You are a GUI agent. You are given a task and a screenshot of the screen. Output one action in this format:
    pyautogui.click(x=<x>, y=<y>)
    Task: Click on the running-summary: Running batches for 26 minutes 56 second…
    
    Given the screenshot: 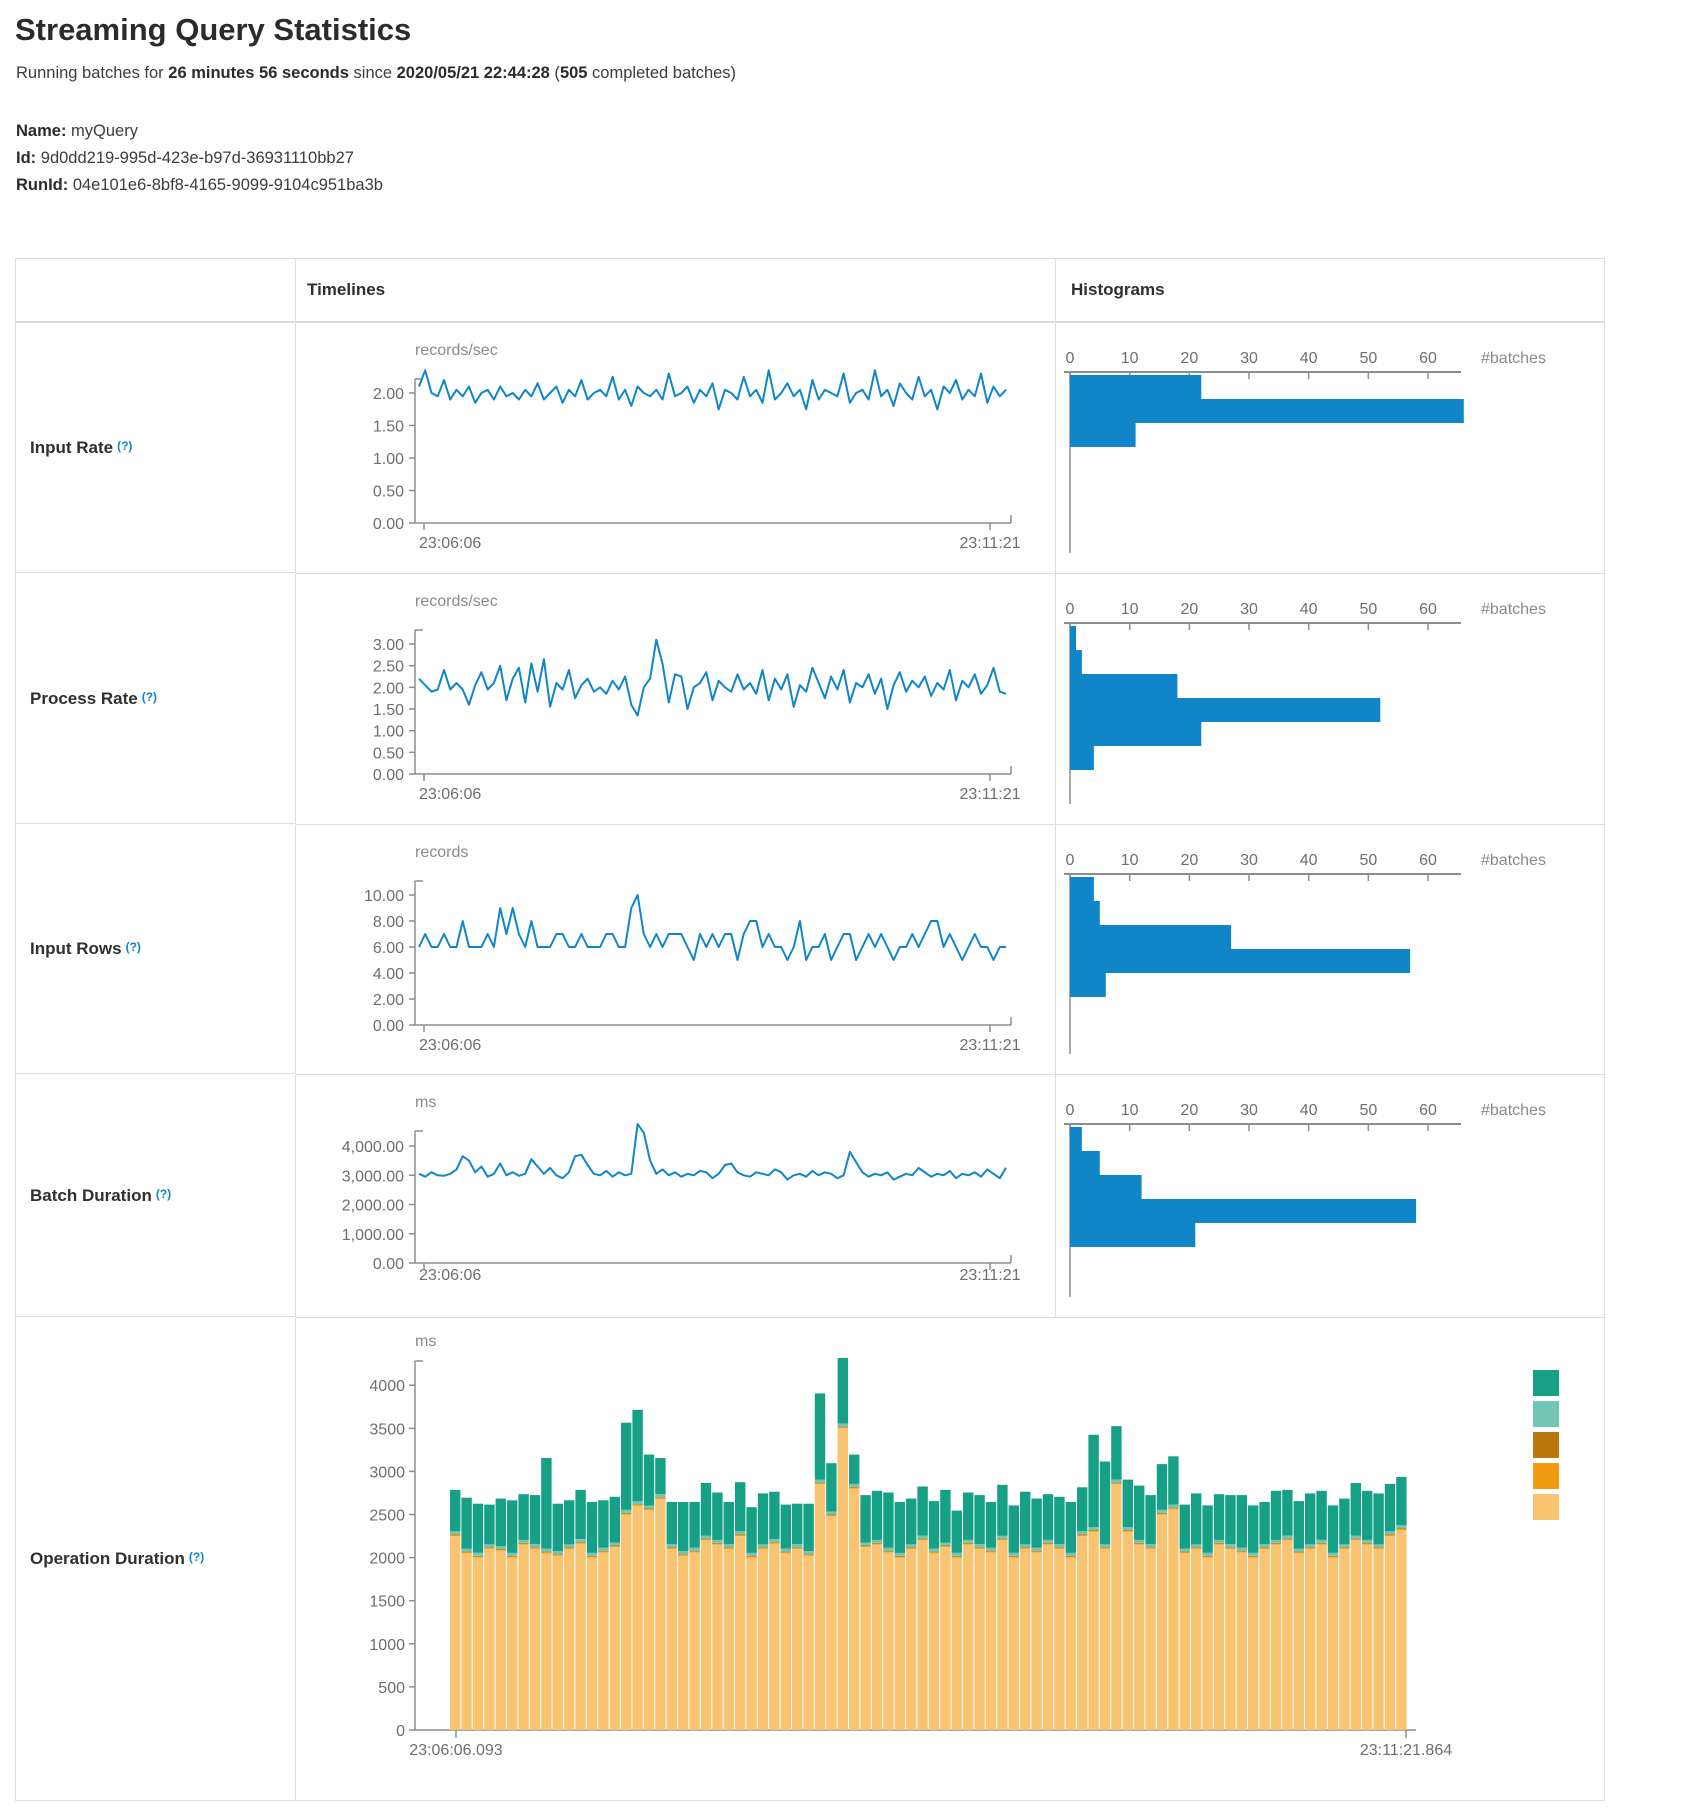 What is the action you would take?
    pyautogui.click(x=376, y=73)
    